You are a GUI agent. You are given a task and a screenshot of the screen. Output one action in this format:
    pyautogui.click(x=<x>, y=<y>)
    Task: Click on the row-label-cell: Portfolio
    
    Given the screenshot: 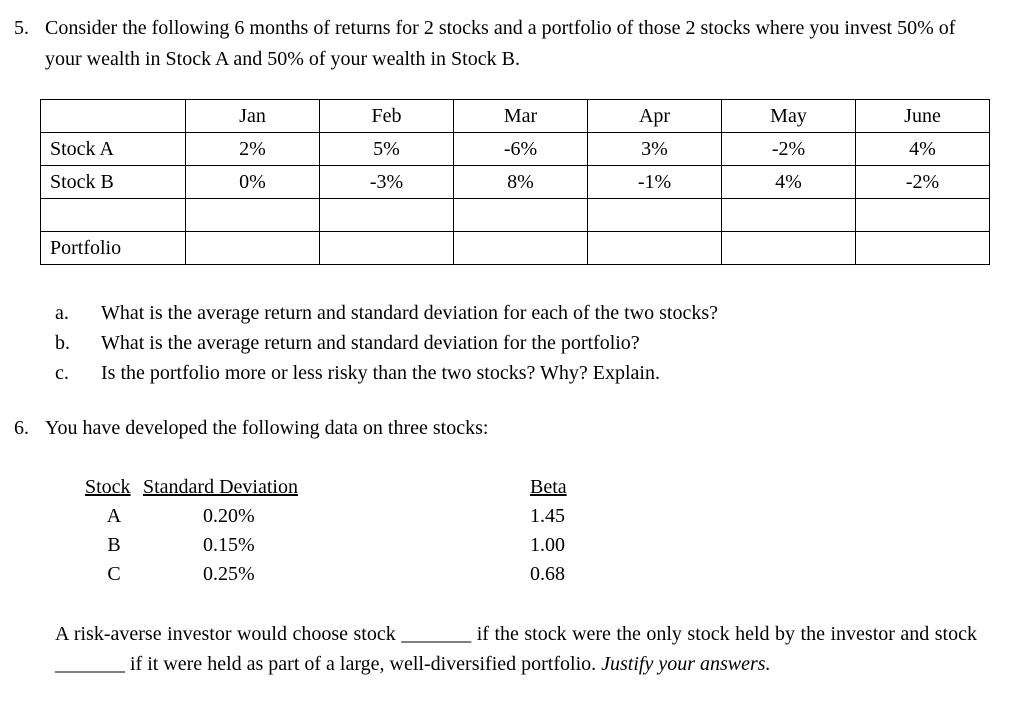 What is the action you would take?
    pyautogui.click(x=113, y=248)
    